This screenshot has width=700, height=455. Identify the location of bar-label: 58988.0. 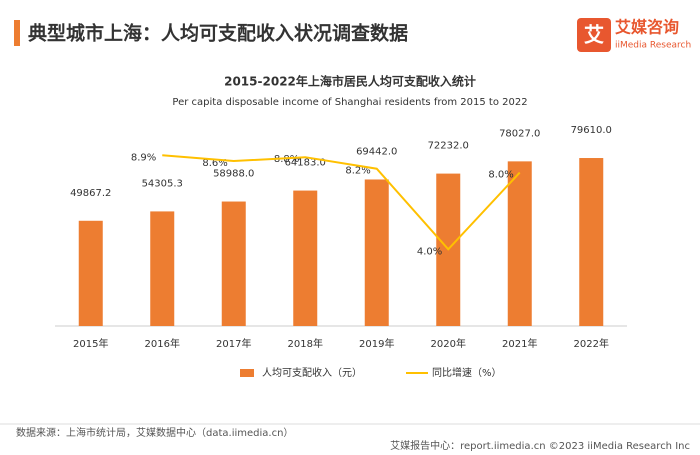
(233, 174).